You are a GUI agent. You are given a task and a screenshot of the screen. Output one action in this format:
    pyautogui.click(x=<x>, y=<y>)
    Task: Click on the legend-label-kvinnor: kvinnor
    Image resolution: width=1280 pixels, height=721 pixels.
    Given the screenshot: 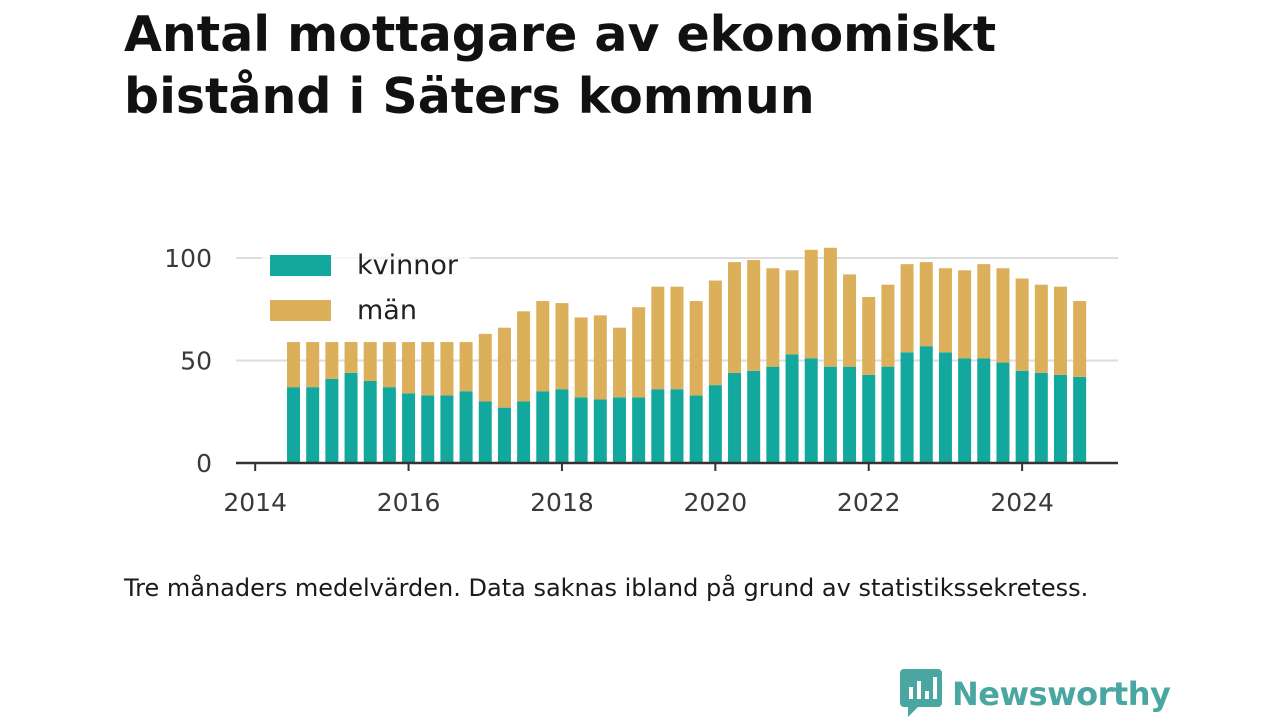 What is the action you would take?
    pyautogui.click(x=408, y=265)
    